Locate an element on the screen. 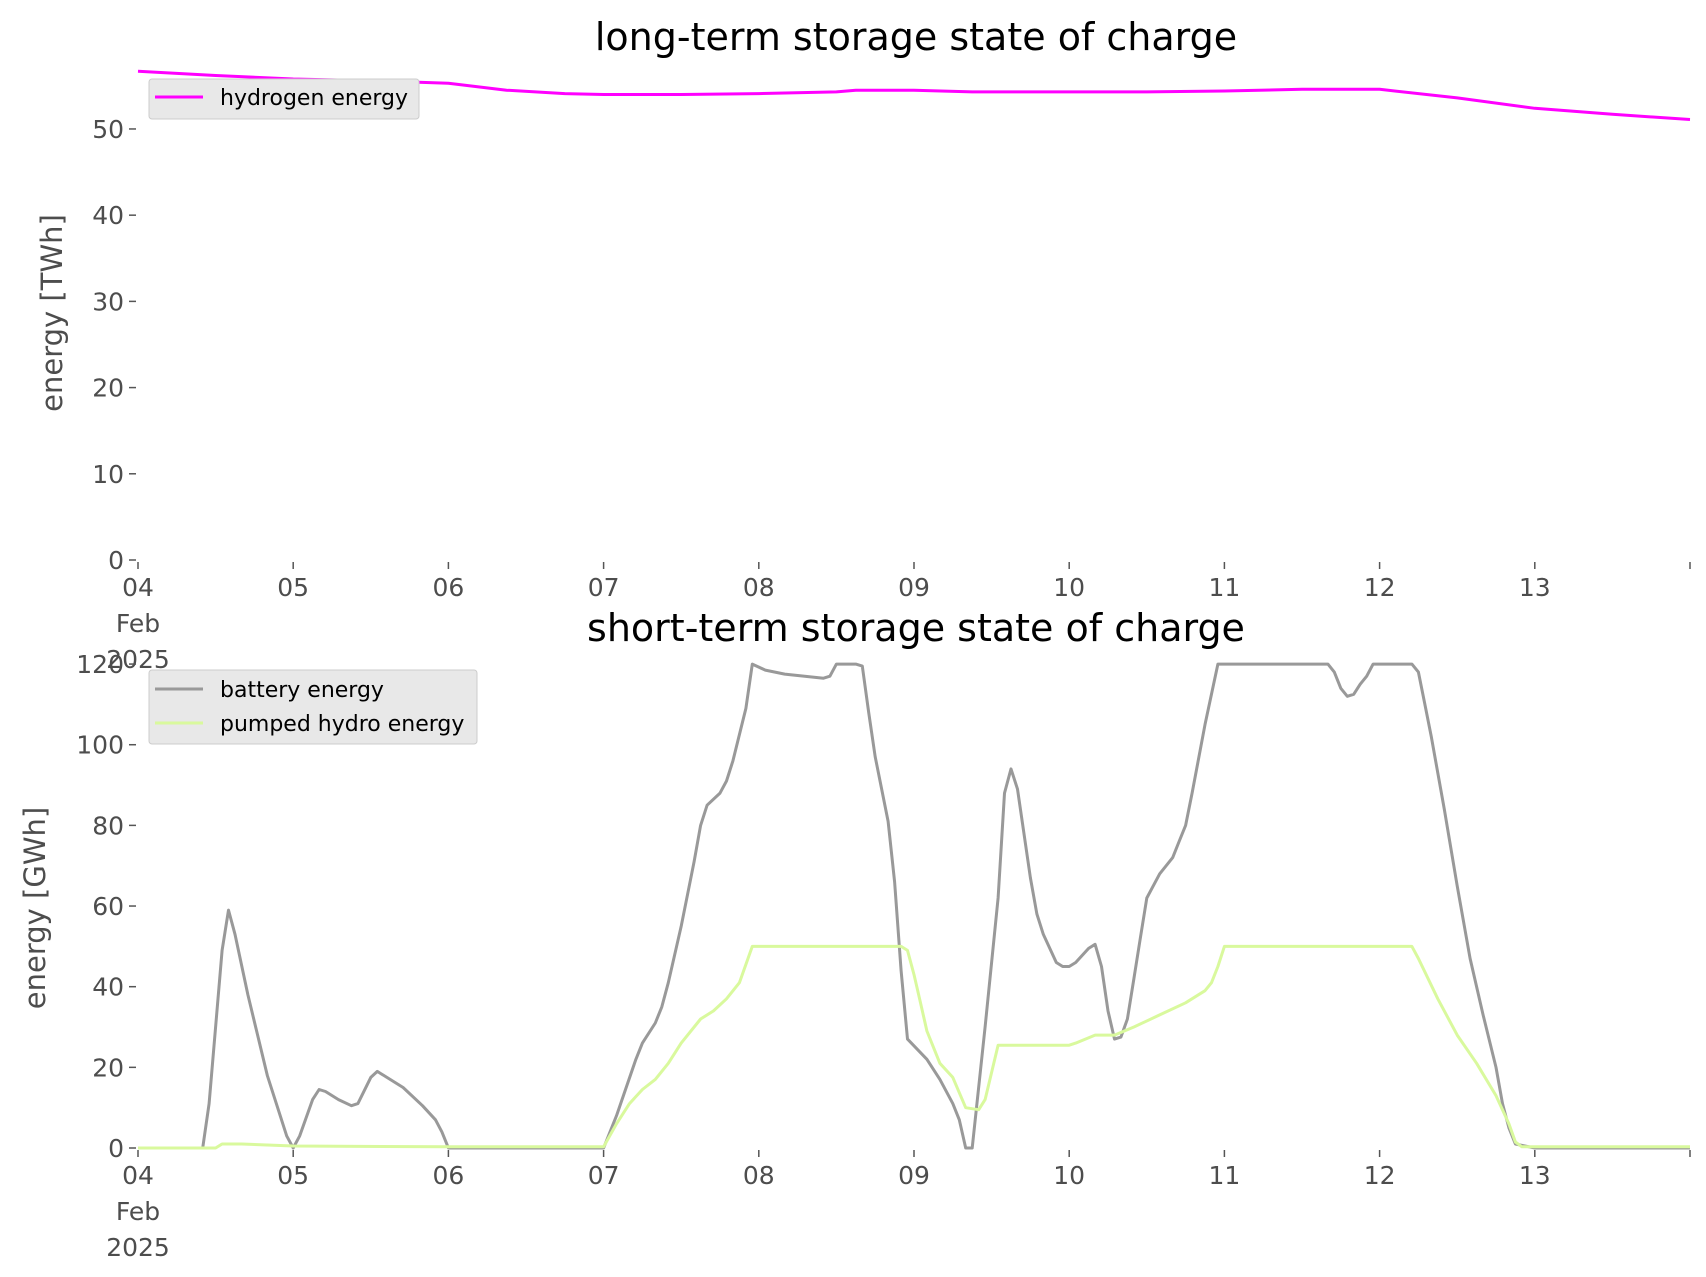  y-tick-label: 10 is located at coordinates (108, 474).